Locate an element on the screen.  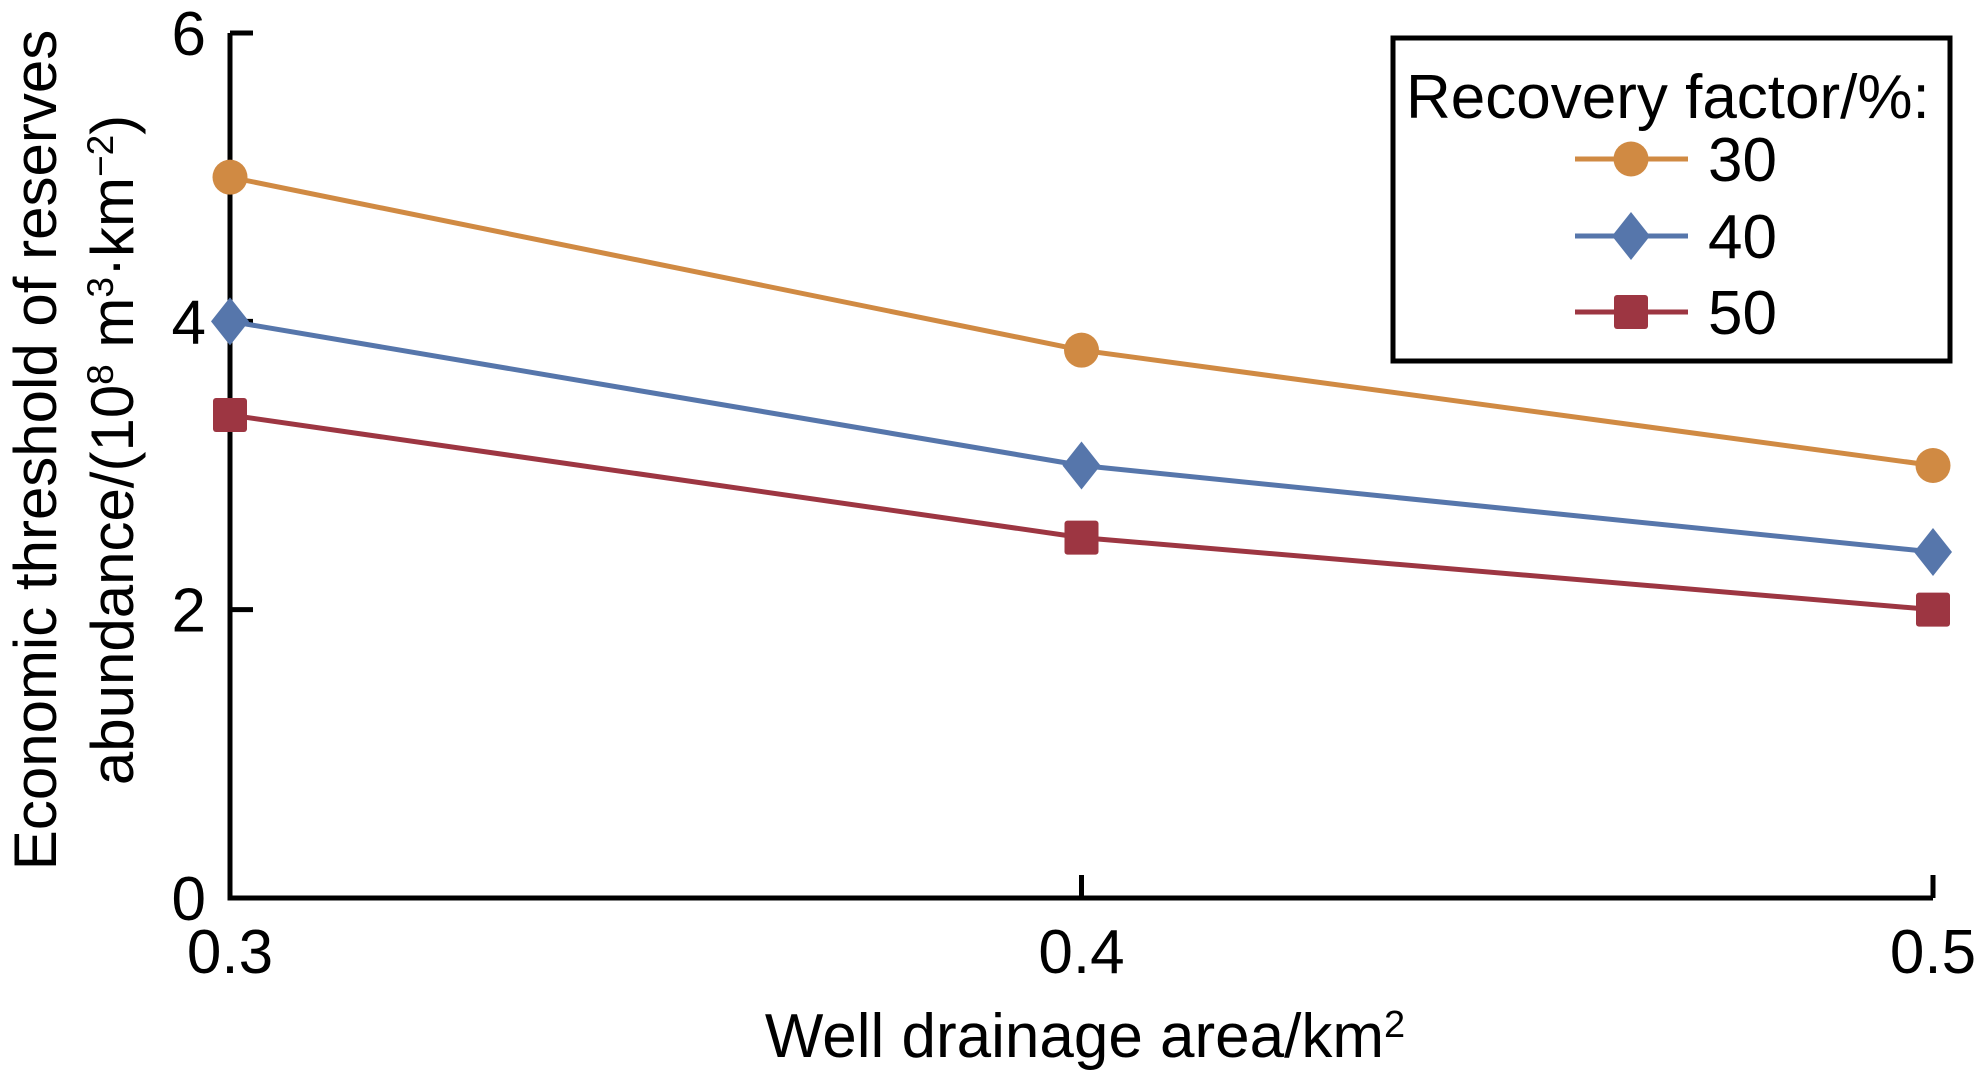
y-tick-label: 4 is located at coordinates (189, 322).